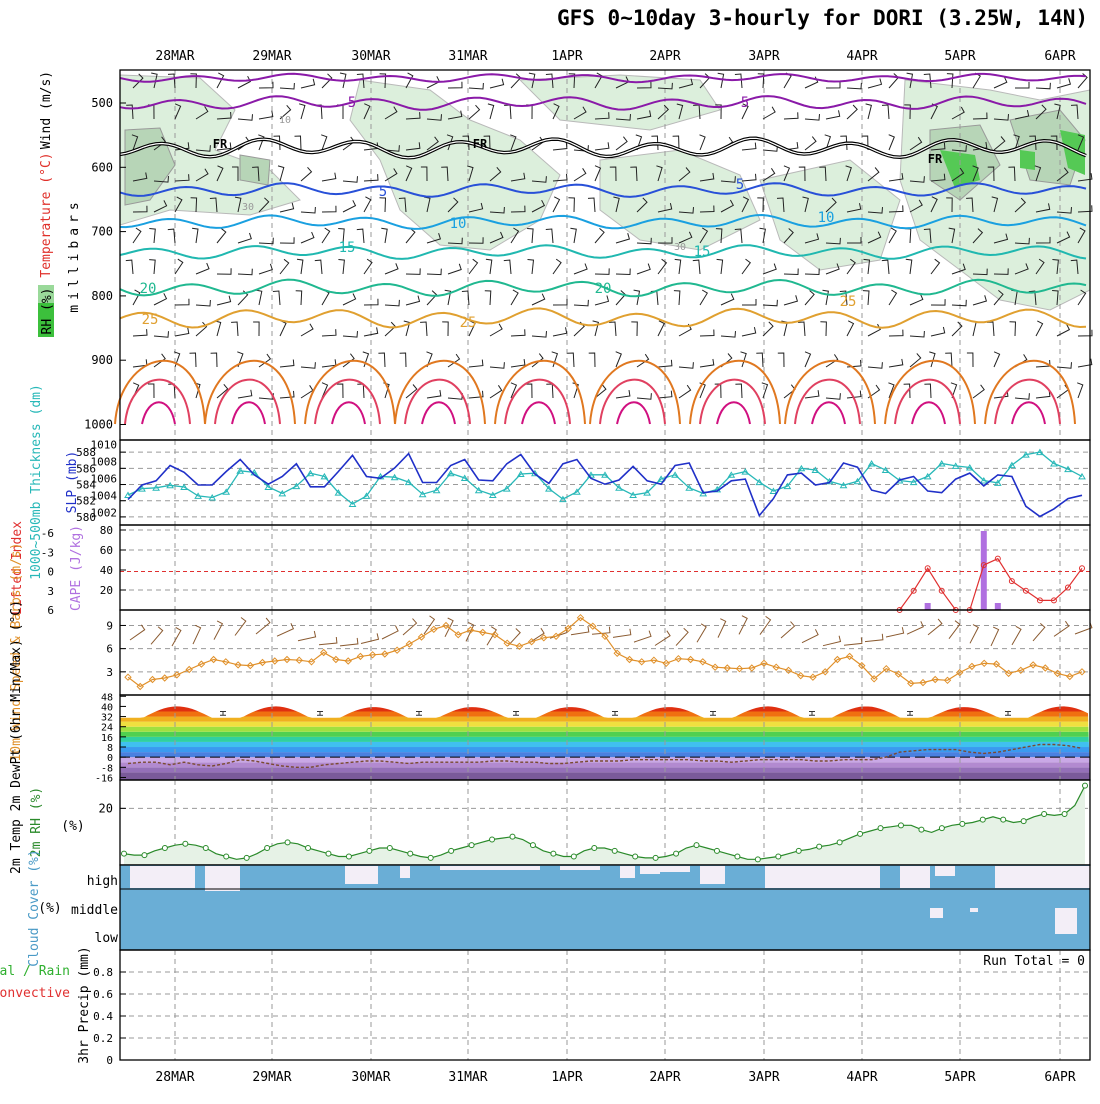 The image size is (1100, 1104). I want to click on date-top-label: 4APR, so click(861, 56).